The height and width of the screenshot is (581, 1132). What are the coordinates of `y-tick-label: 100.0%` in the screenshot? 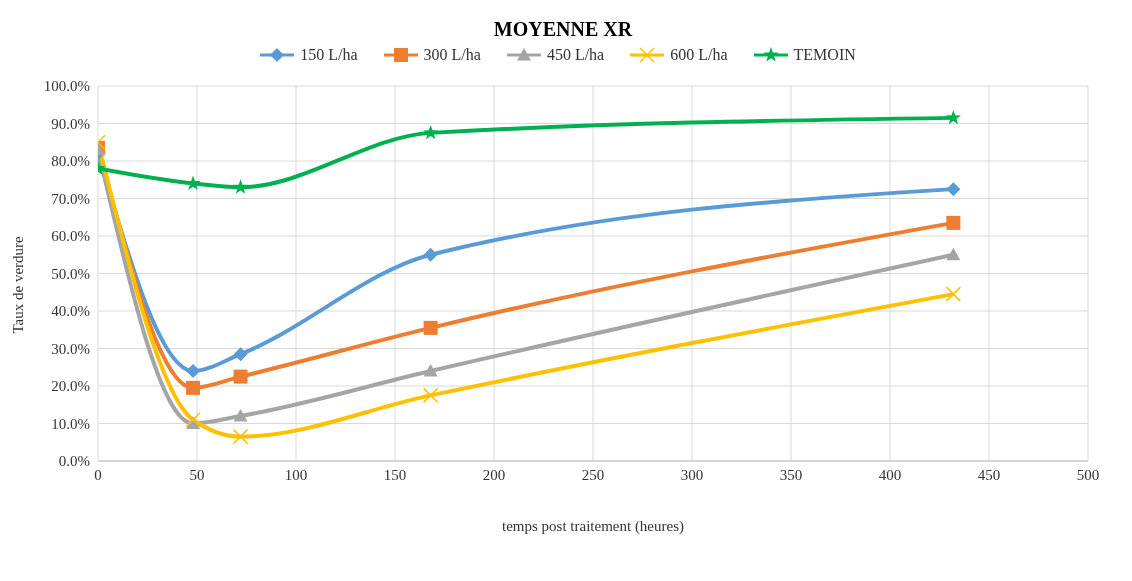 It's located at (66, 86).